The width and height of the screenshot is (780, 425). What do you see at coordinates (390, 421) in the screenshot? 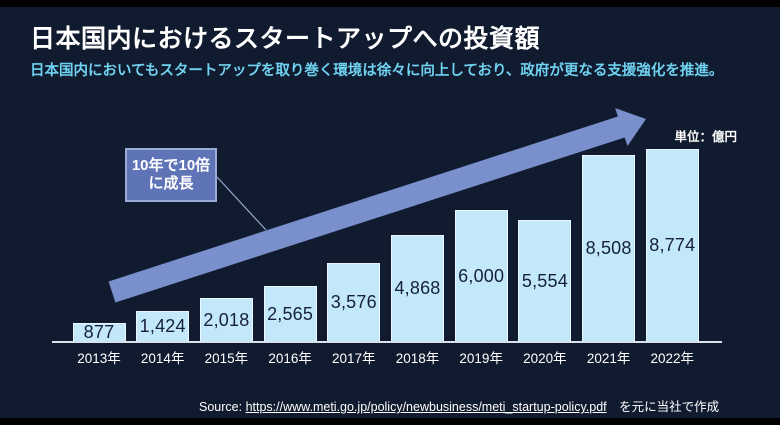
I see `letterbox-bottom` at bounding box center [390, 421].